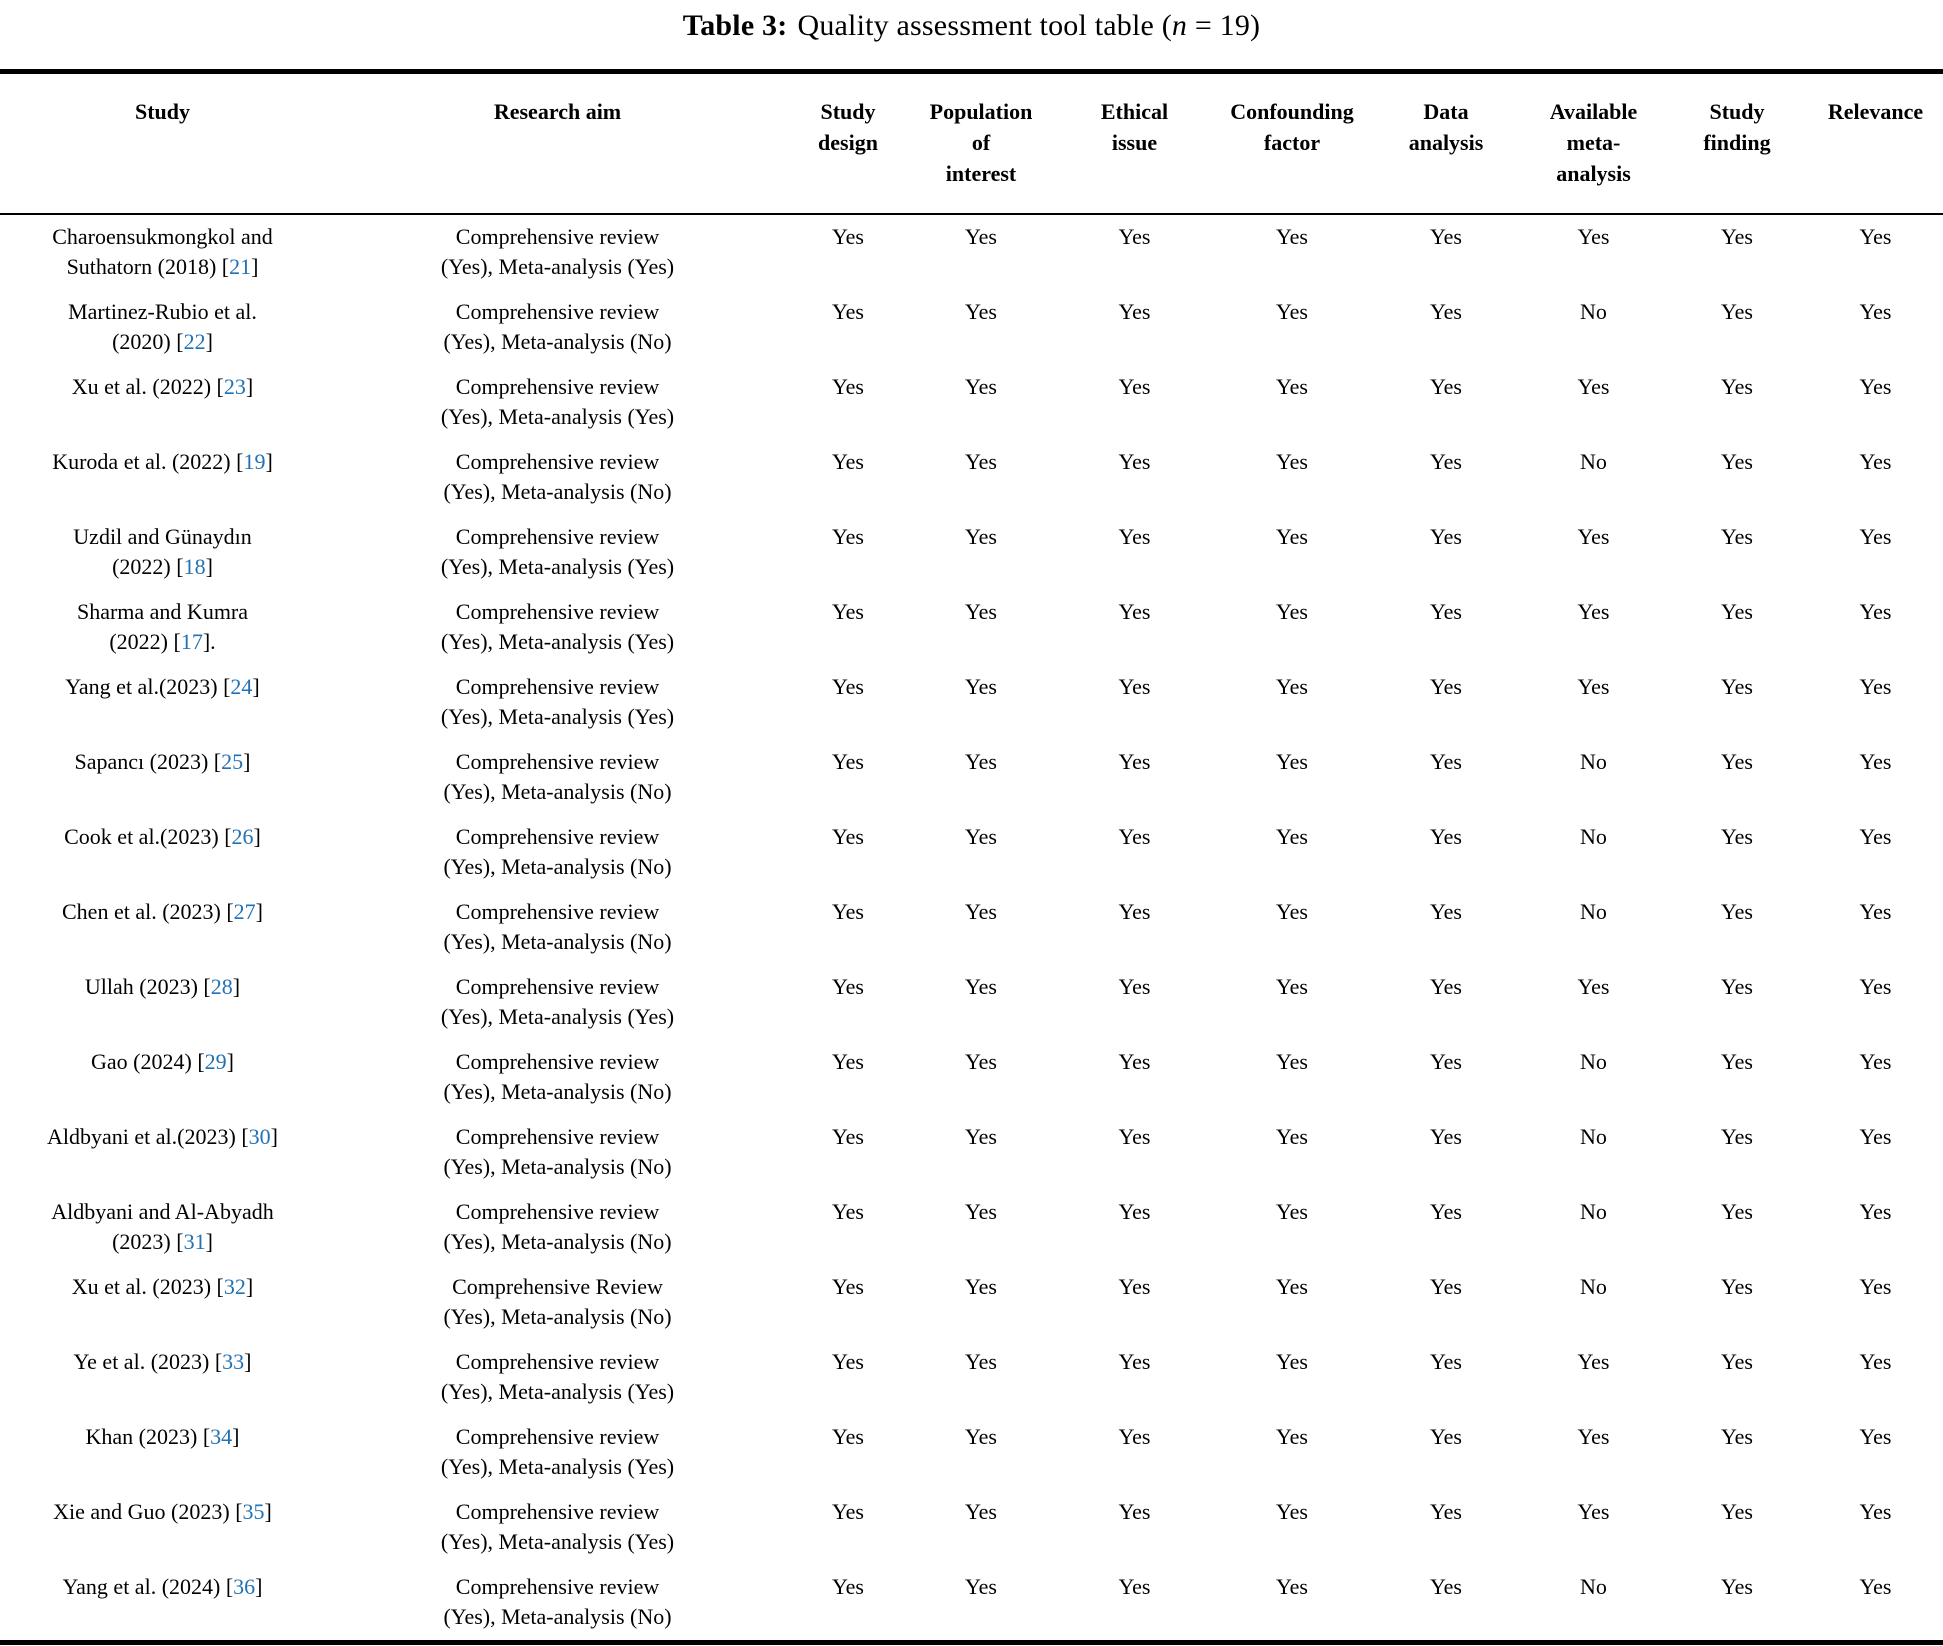  What do you see at coordinates (194, 1241) in the screenshot?
I see `citation-link: 31` at bounding box center [194, 1241].